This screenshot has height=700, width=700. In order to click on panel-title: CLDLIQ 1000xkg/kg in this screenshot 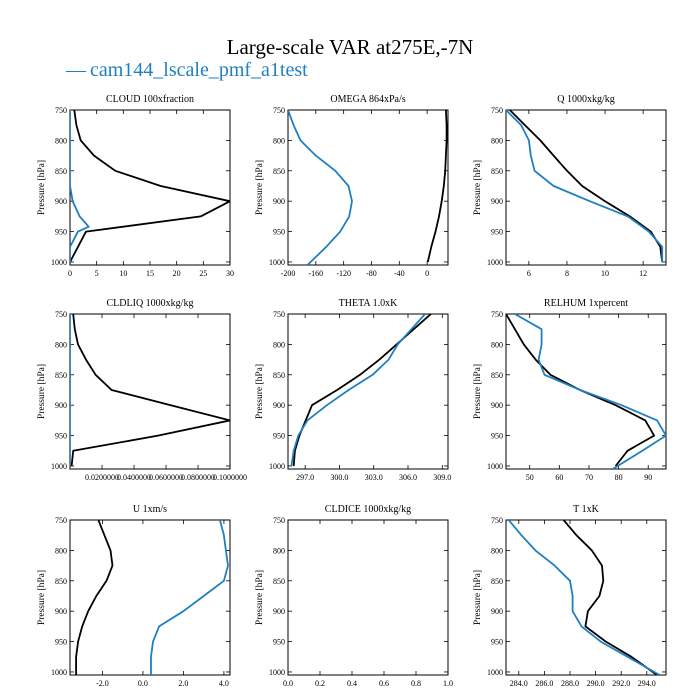, I will do `click(150, 303)`.